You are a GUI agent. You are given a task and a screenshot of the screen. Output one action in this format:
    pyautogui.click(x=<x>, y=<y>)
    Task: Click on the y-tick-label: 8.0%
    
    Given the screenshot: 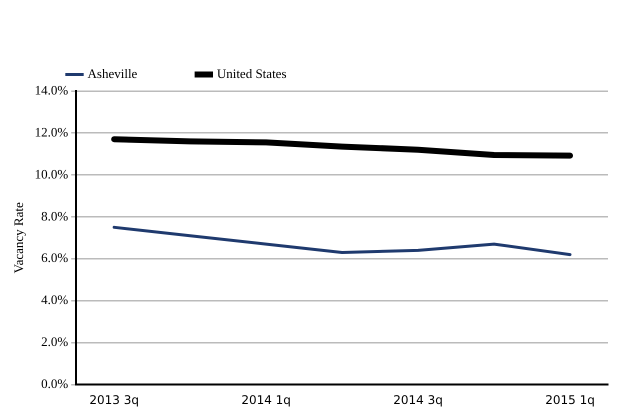 What is the action you would take?
    pyautogui.click(x=54, y=216)
    